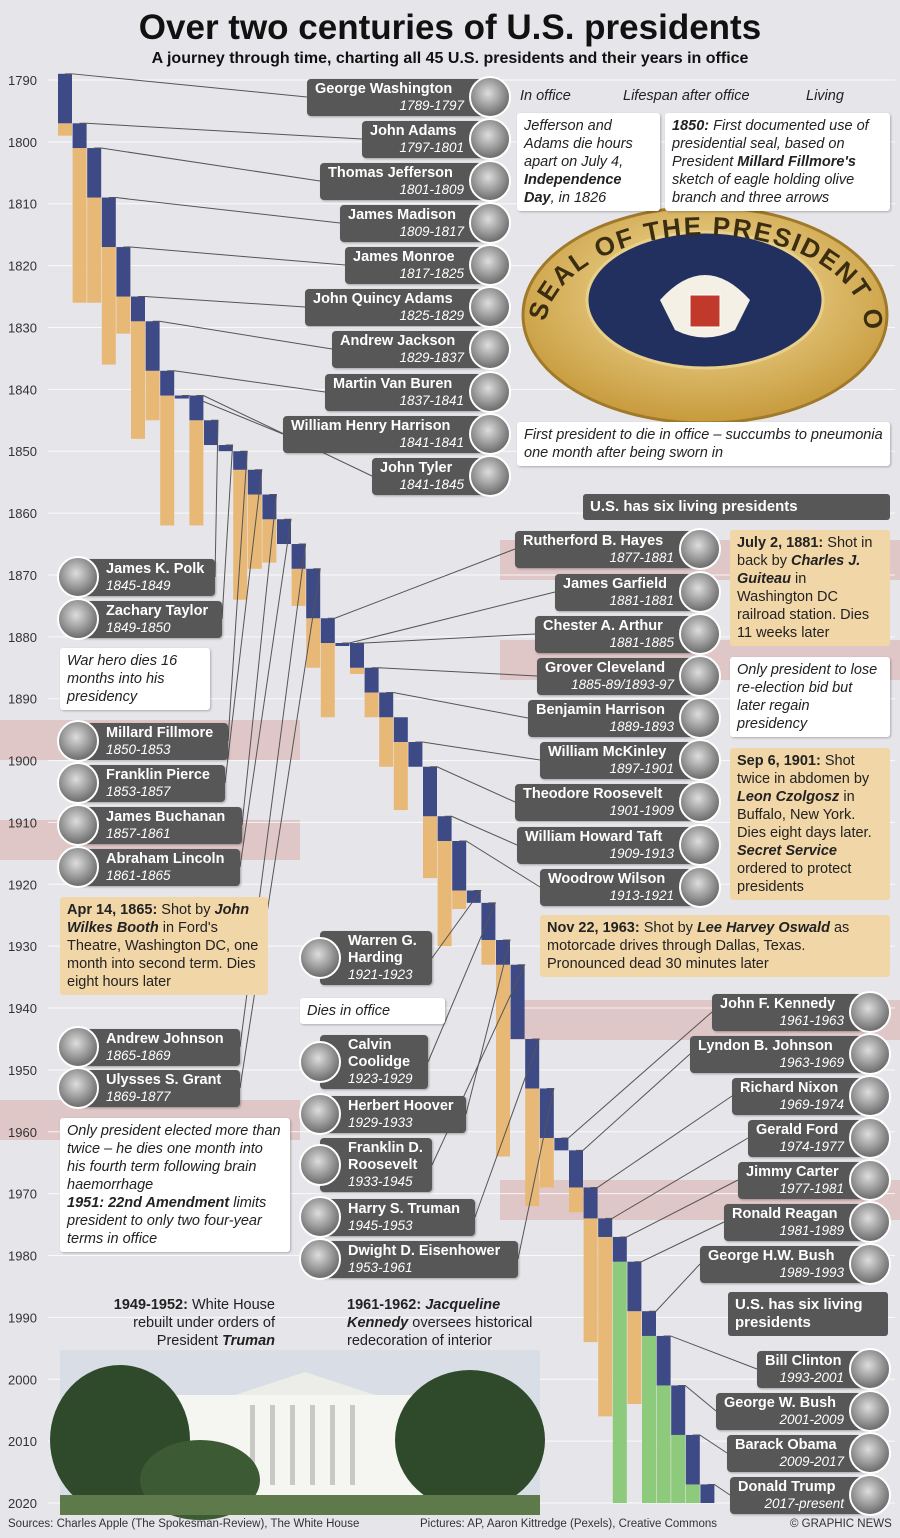  Describe the element at coordinates (413, 130) in the screenshot. I see `president-name: John Adams` at that location.